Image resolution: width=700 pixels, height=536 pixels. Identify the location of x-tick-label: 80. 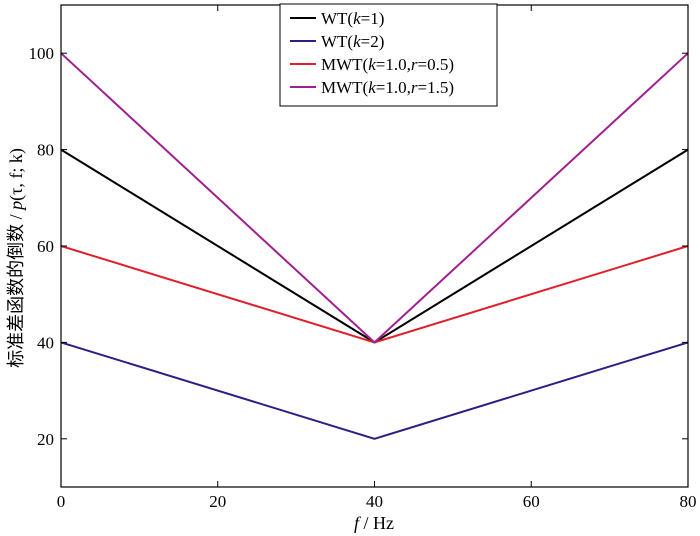
(688, 501).